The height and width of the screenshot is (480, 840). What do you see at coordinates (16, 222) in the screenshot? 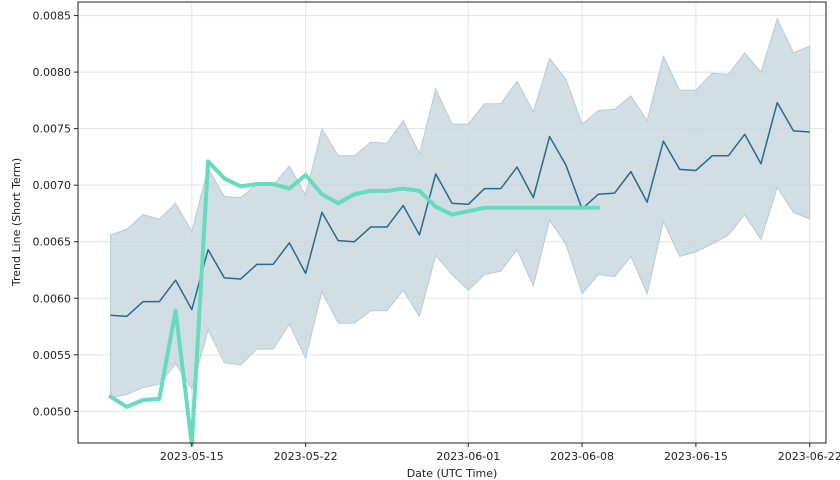
I see `y-axis-label: Trend Line (Short Term)` at bounding box center [16, 222].